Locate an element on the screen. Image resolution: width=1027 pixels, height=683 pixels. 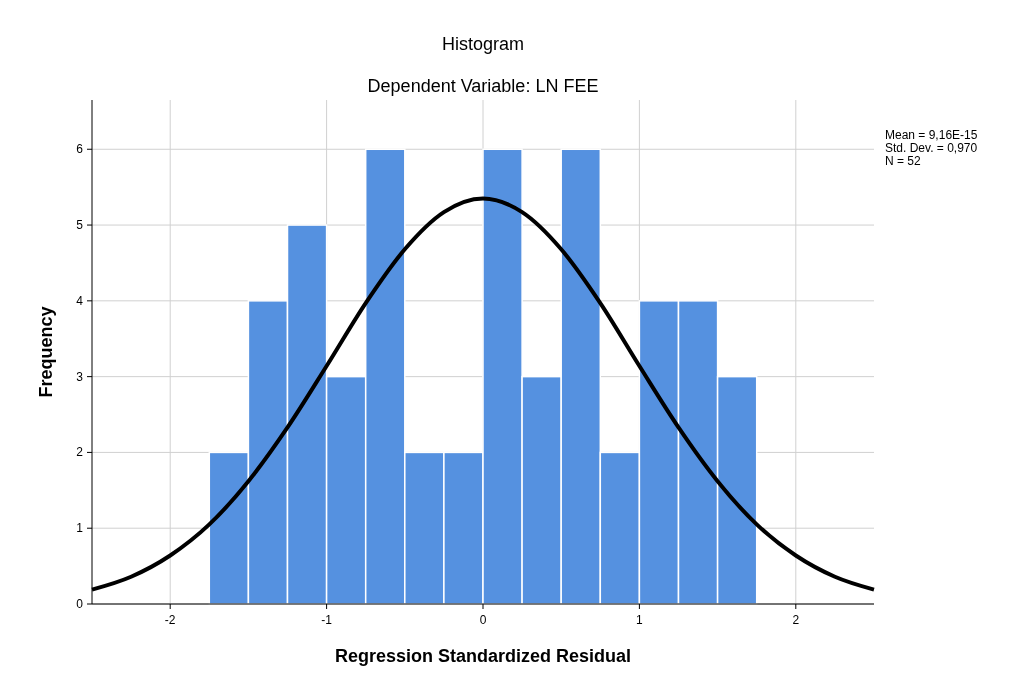
y-tick-label: 6 is located at coordinates (80, 149).